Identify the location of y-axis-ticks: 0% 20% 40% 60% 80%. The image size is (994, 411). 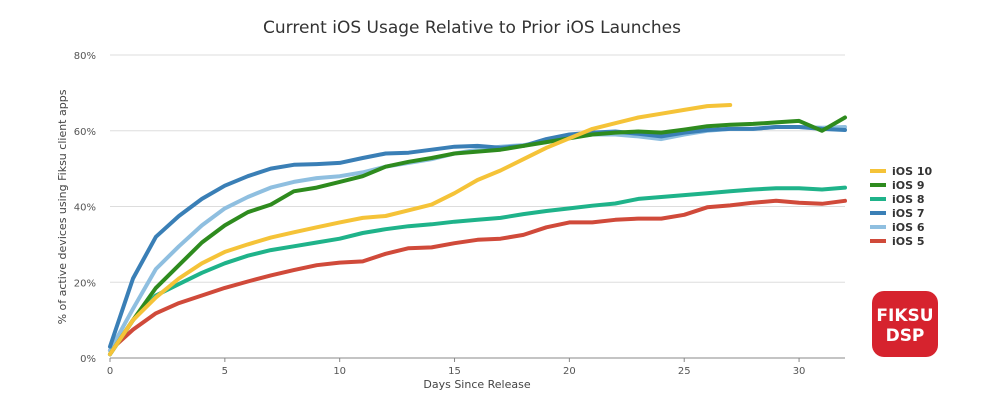
(85, 208).